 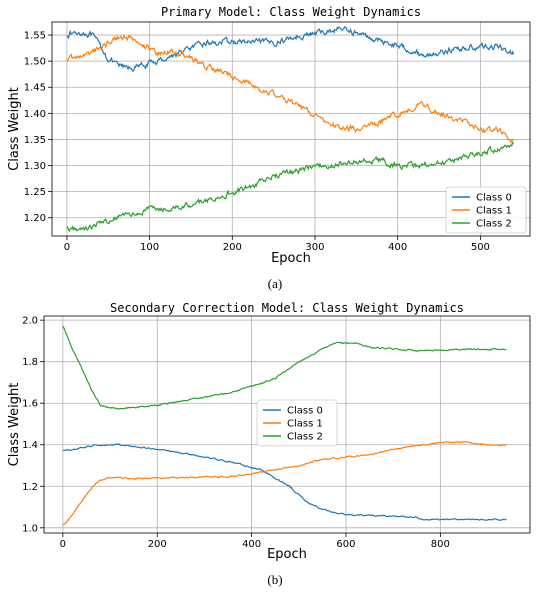 What do you see at coordinates (35, 36) in the screenshot?
I see `y-tick-label: 1.55` at bounding box center [35, 36].